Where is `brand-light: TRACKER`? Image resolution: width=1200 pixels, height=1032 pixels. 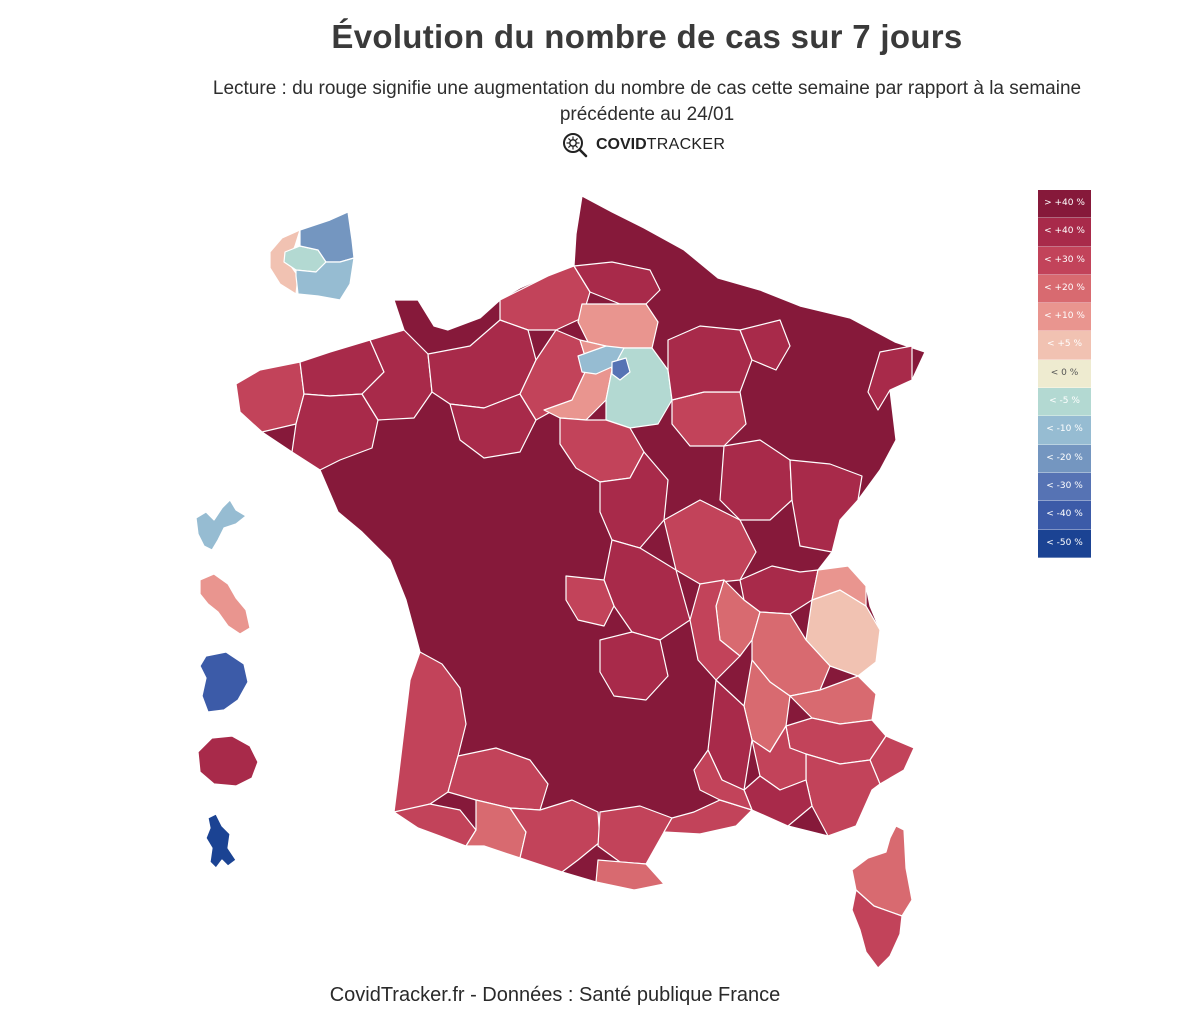 brand-light: TRACKER is located at coordinates (686, 144).